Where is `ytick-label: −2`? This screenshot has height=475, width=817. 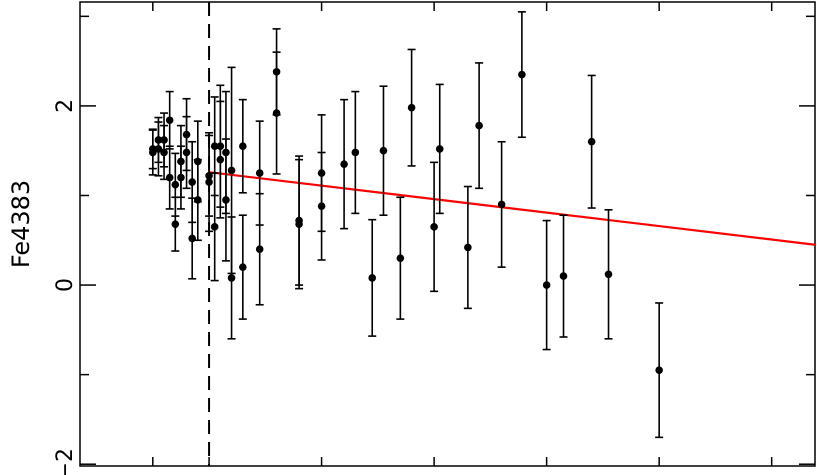 ytick-label: −2 is located at coordinates (65, 461).